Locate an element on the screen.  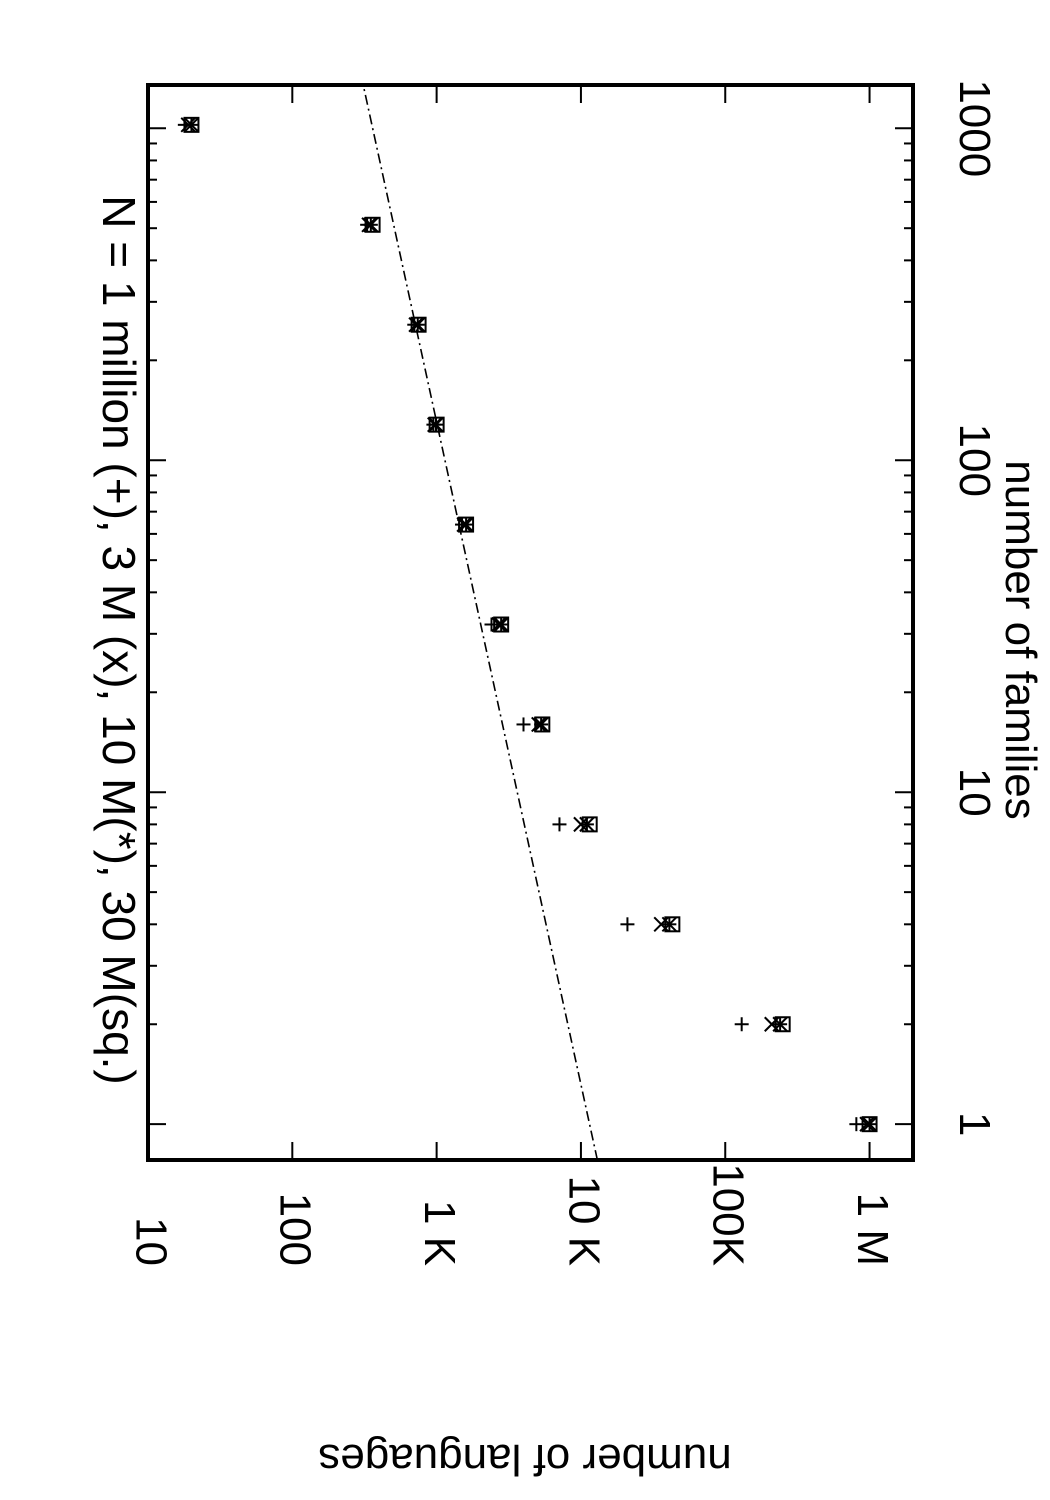
y-tick-label: 1 K is located at coordinates (439, 1233).